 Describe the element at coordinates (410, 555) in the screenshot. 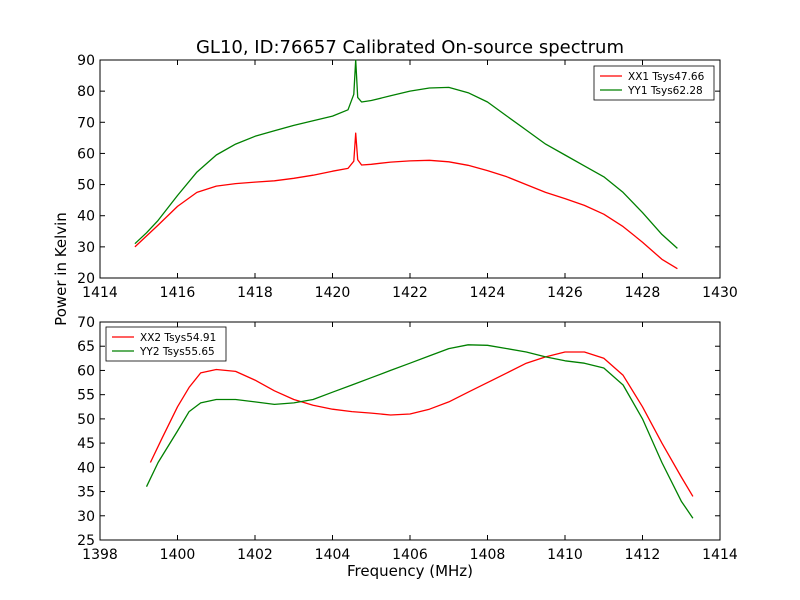

I see `x-tick-label: 1406` at that location.